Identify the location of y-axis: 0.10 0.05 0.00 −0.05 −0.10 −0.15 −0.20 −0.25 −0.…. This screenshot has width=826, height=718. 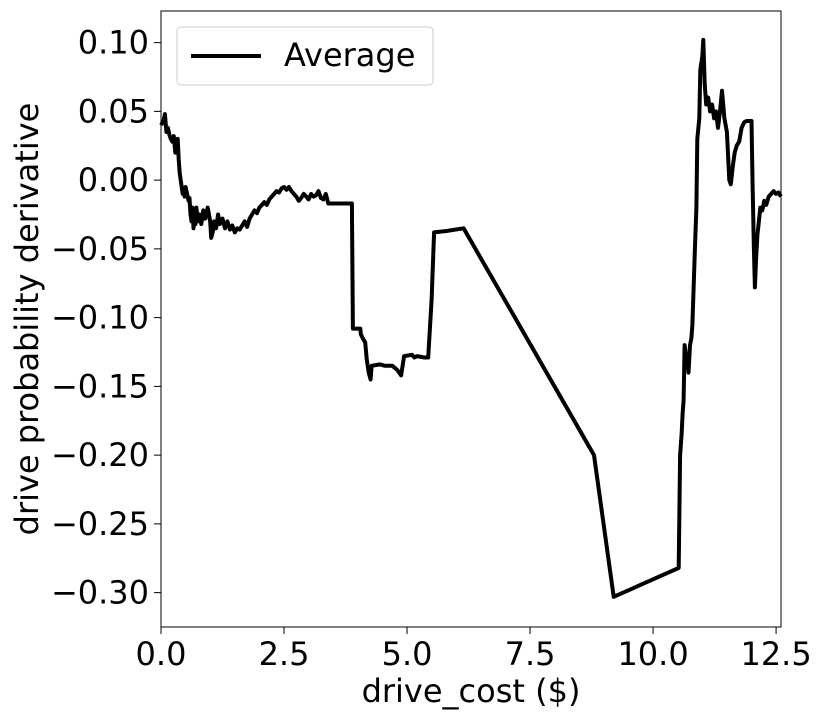
(106, 318).